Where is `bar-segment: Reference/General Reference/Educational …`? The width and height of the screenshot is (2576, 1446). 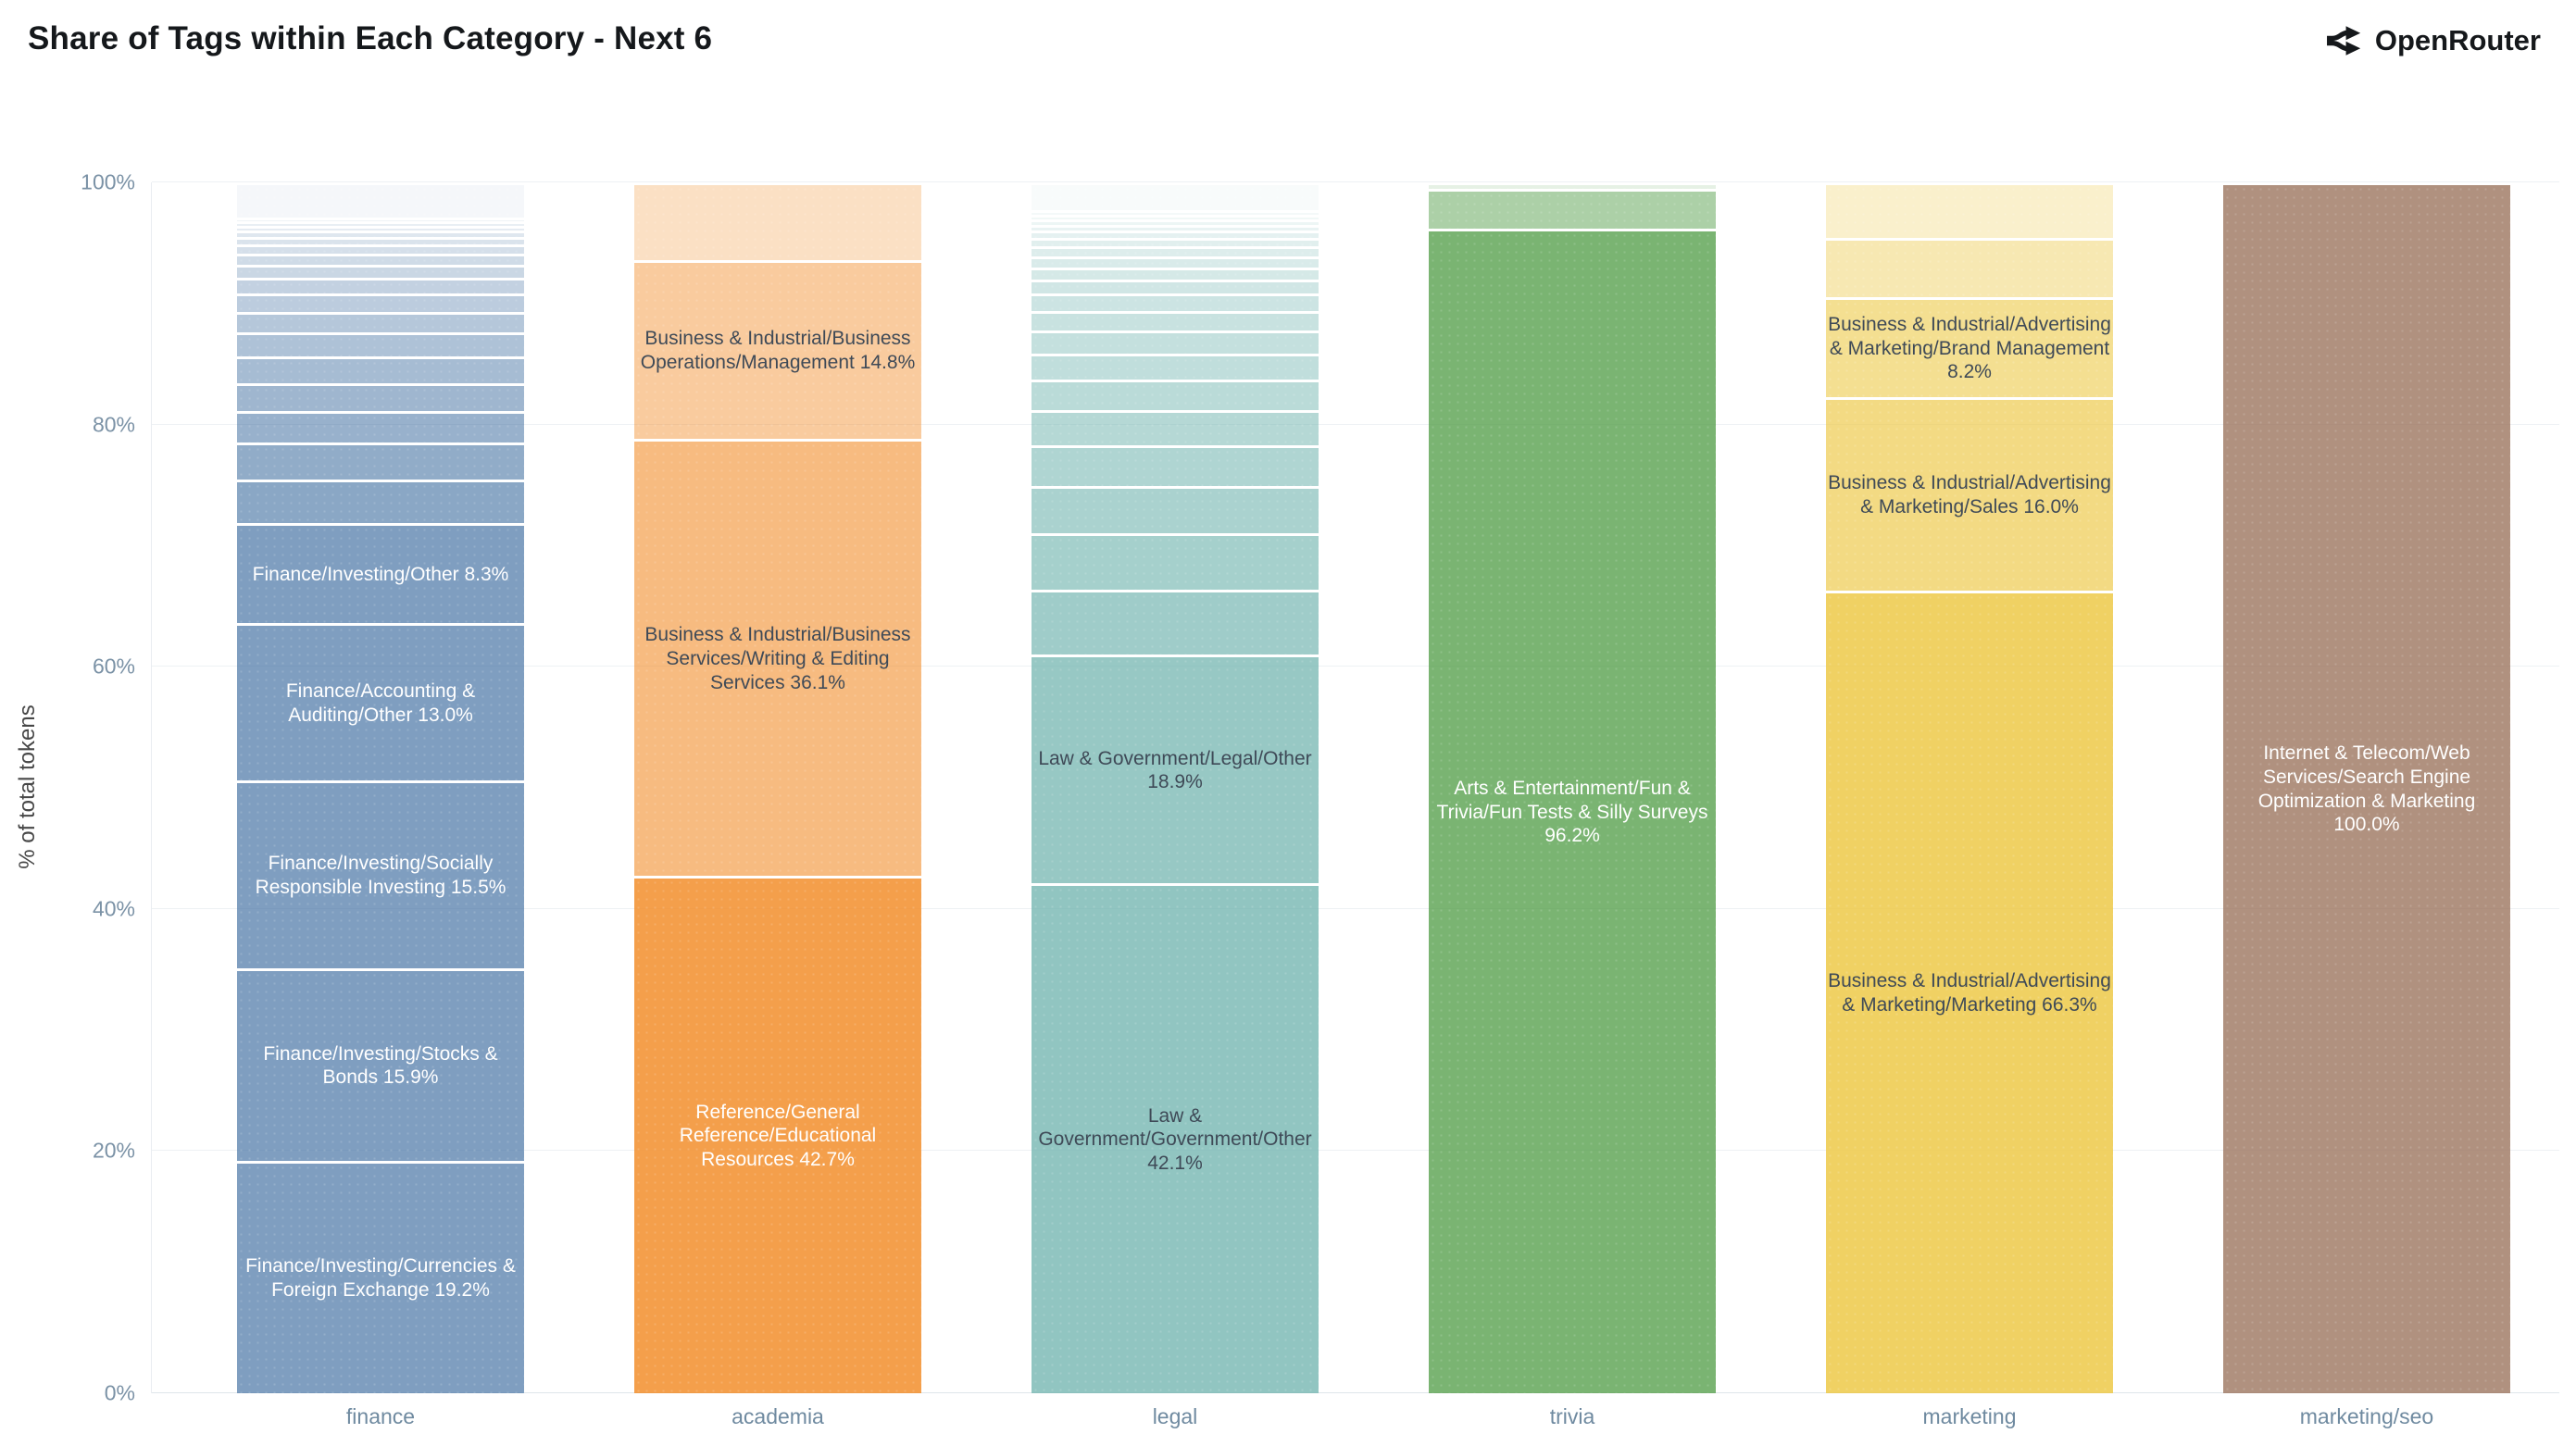
bar-segment: Reference/General Reference/Educational … is located at coordinates (777, 1134).